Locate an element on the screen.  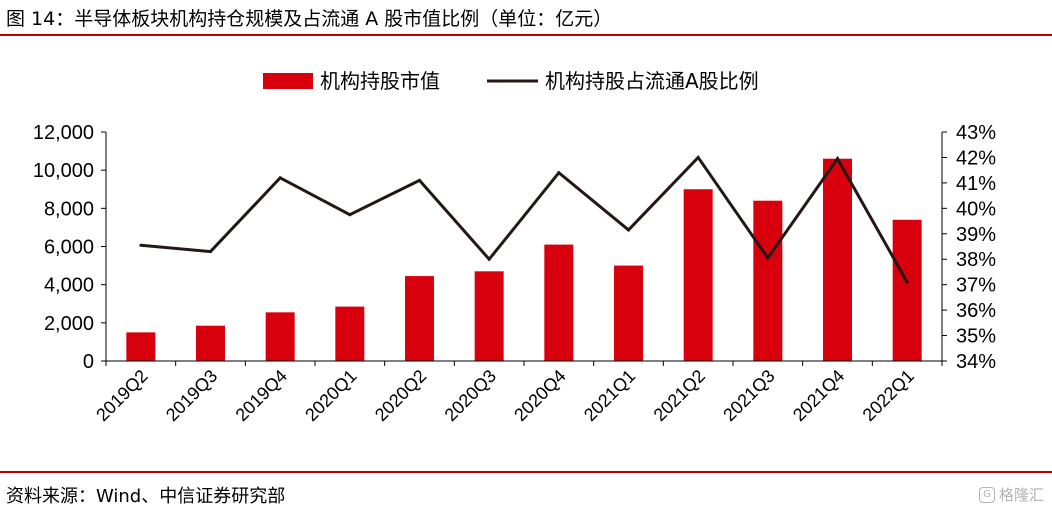
left-tick-label: 4,000 is located at coordinates (69, 286).